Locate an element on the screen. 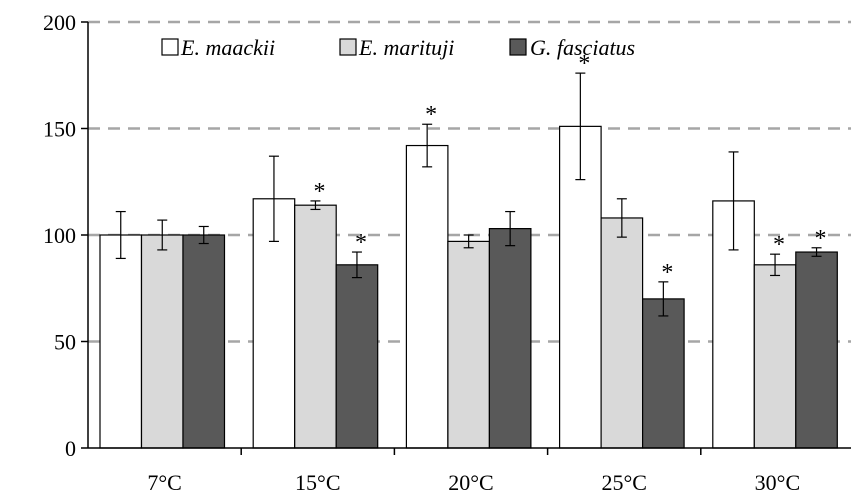 The image size is (851, 498). legend-item-e-maackii: E. maackii is located at coordinates (218, 47).